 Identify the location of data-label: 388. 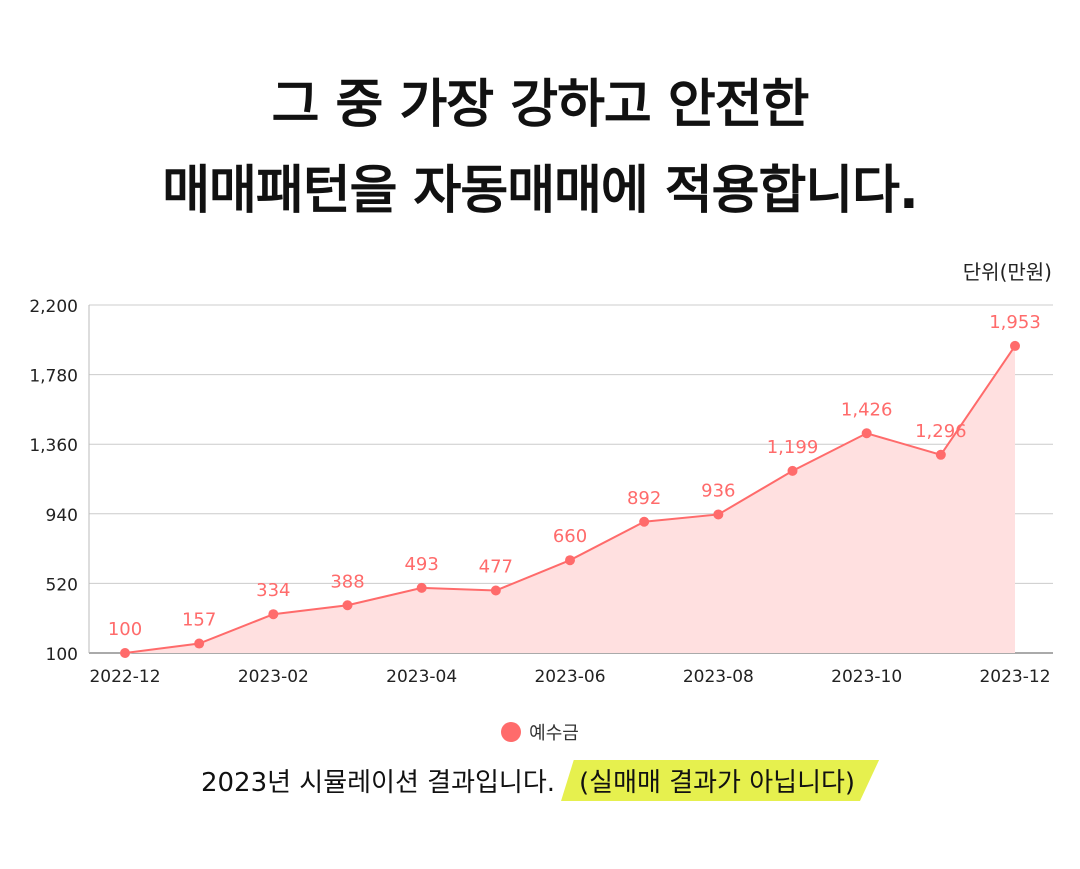
(347, 581).